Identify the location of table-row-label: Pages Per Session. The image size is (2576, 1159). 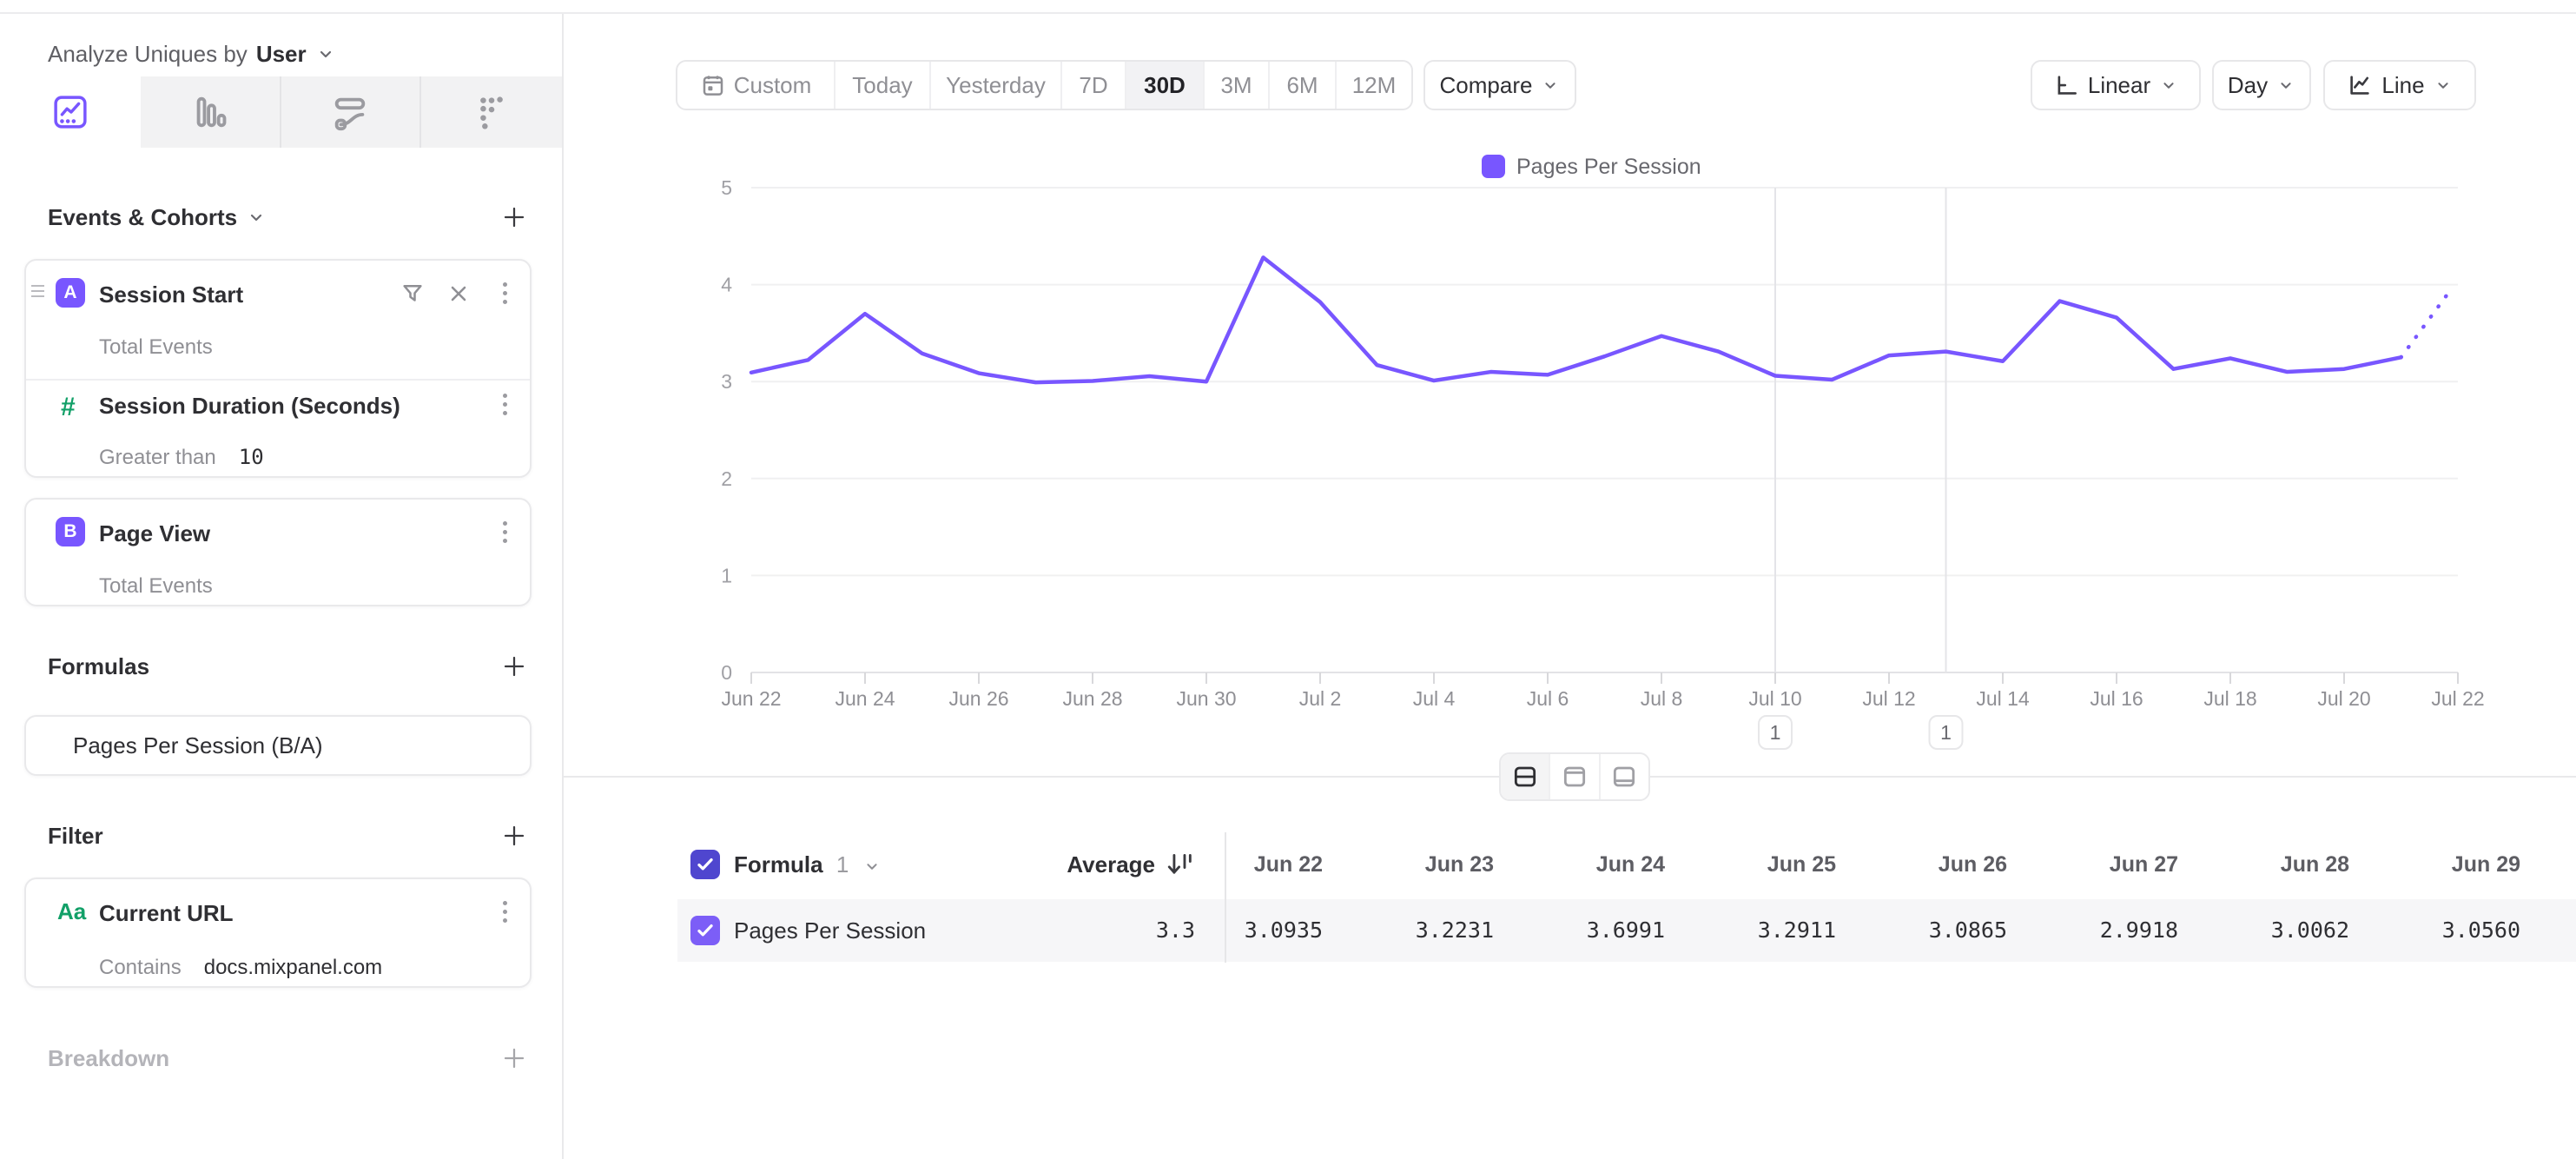
(830, 931).